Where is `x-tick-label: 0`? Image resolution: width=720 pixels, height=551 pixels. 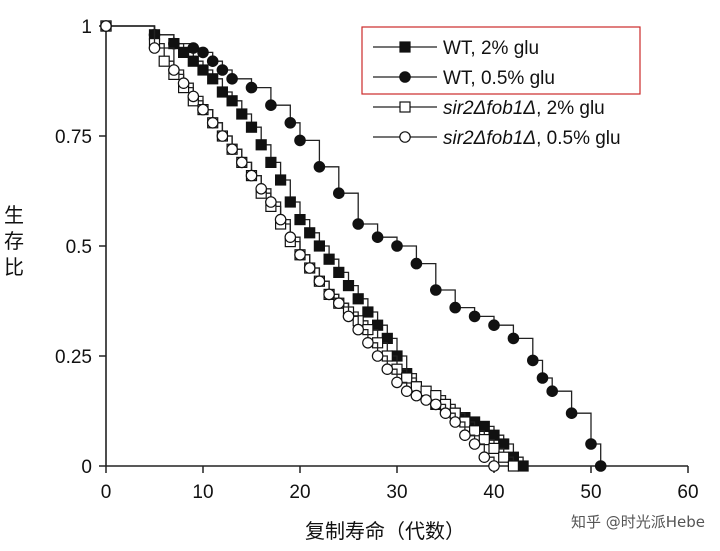 x-tick-label: 0 is located at coordinates (106, 492).